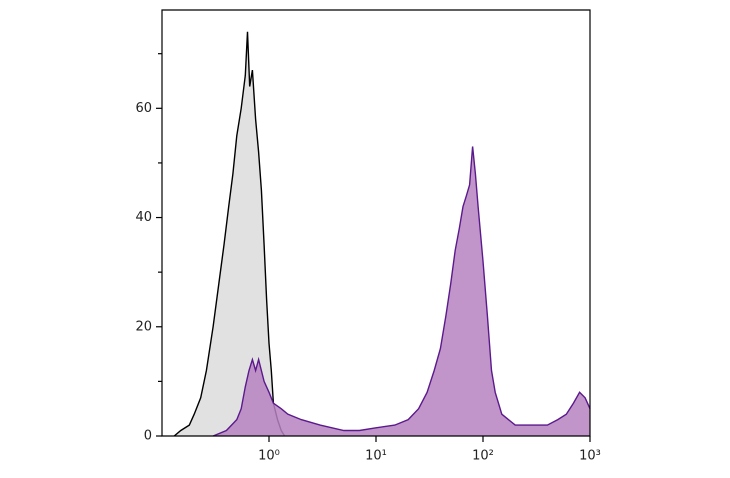 The width and height of the screenshot is (730, 478). I want to click on x-tick-label: 10³, so click(590, 456).